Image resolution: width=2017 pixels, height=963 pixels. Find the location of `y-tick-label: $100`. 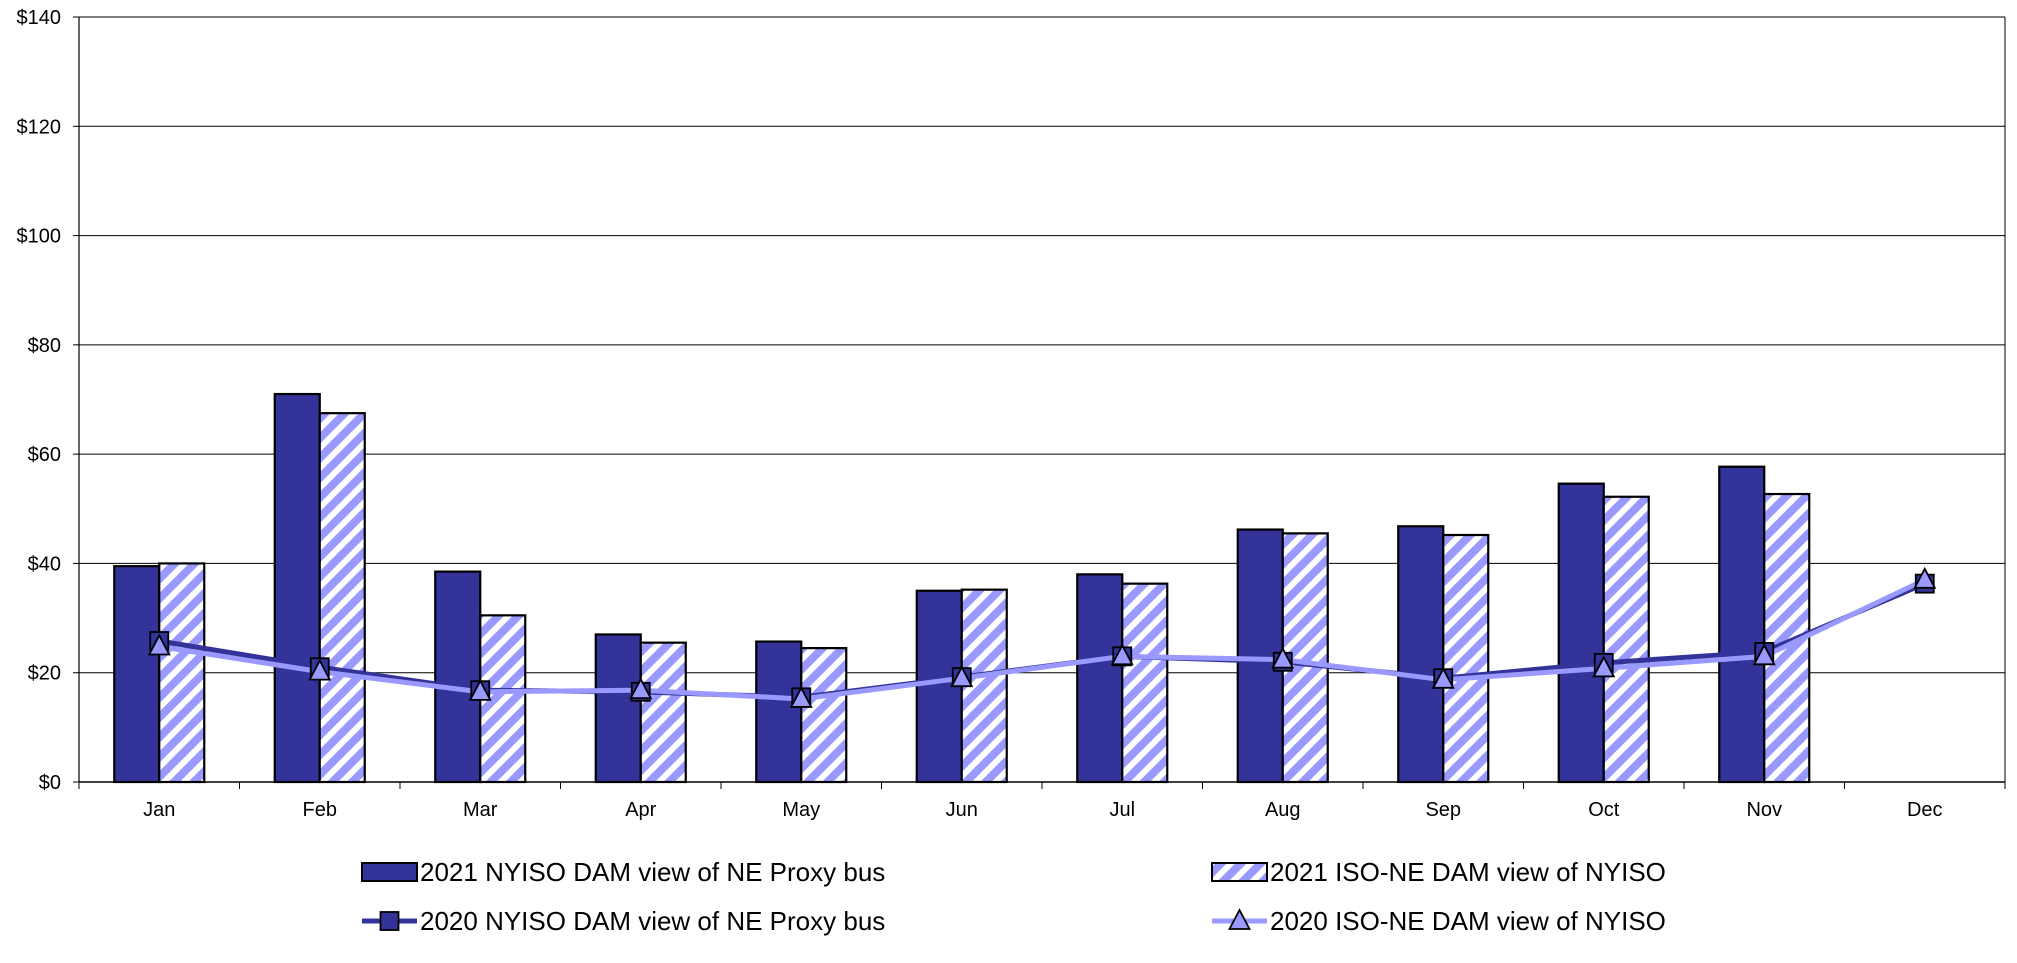

y-tick-label: $100 is located at coordinates (39, 237).